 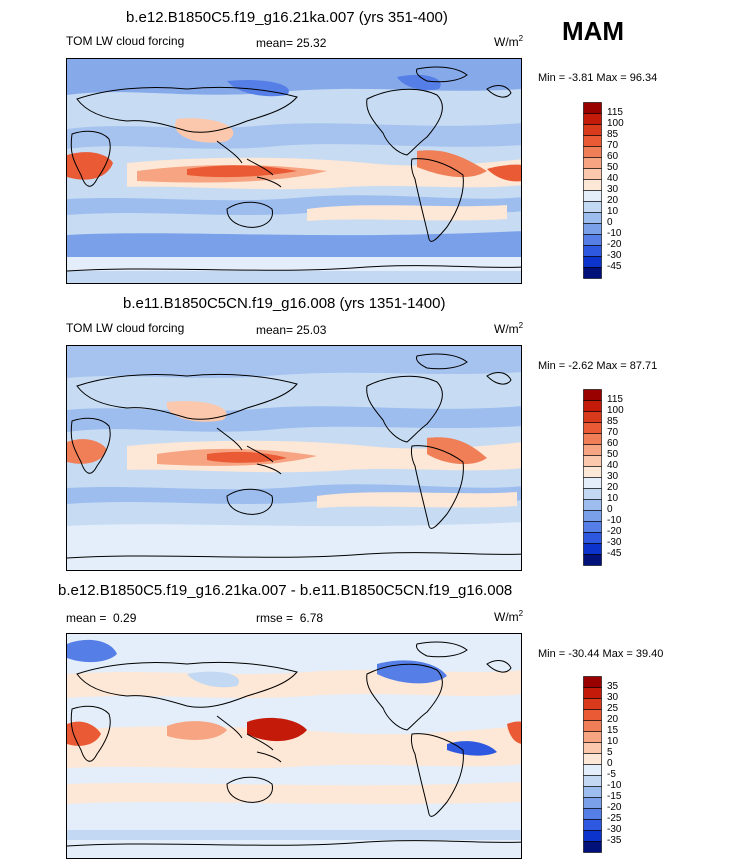 I want to click on panel3-mean-label: mean =, so click(x=86, y=618).